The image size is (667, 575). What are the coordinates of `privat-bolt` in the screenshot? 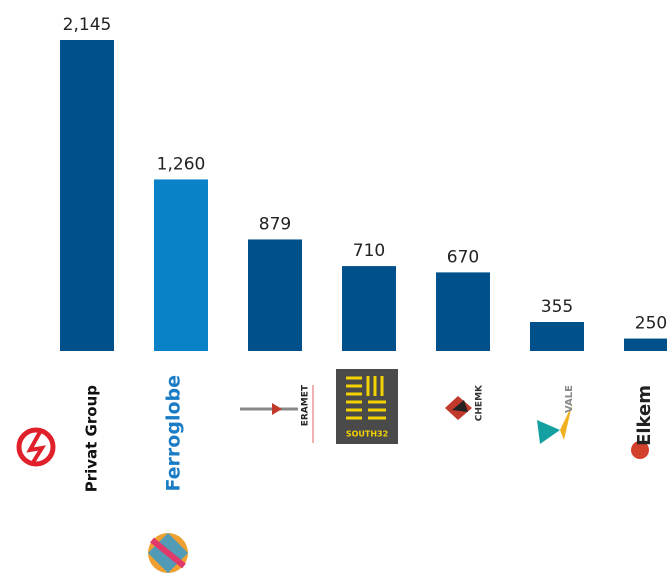 It's located at (36, 448).